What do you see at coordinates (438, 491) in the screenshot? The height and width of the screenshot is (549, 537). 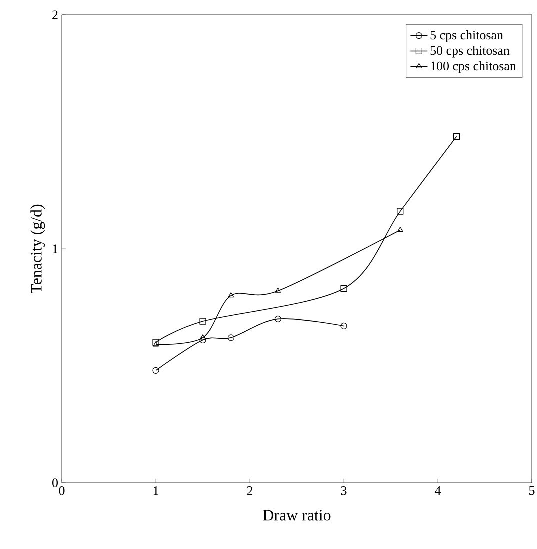 I see `x-tick-label: 4` at bounding box center [438, 491].